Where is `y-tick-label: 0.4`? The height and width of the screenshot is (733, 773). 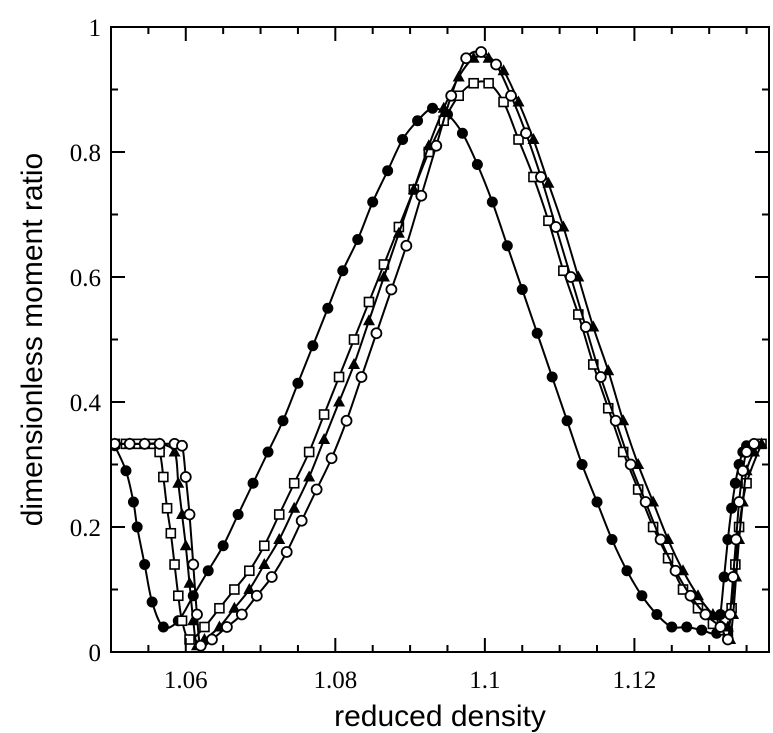 y-tick-label: 0.4 is located at coordinates (86, 403).